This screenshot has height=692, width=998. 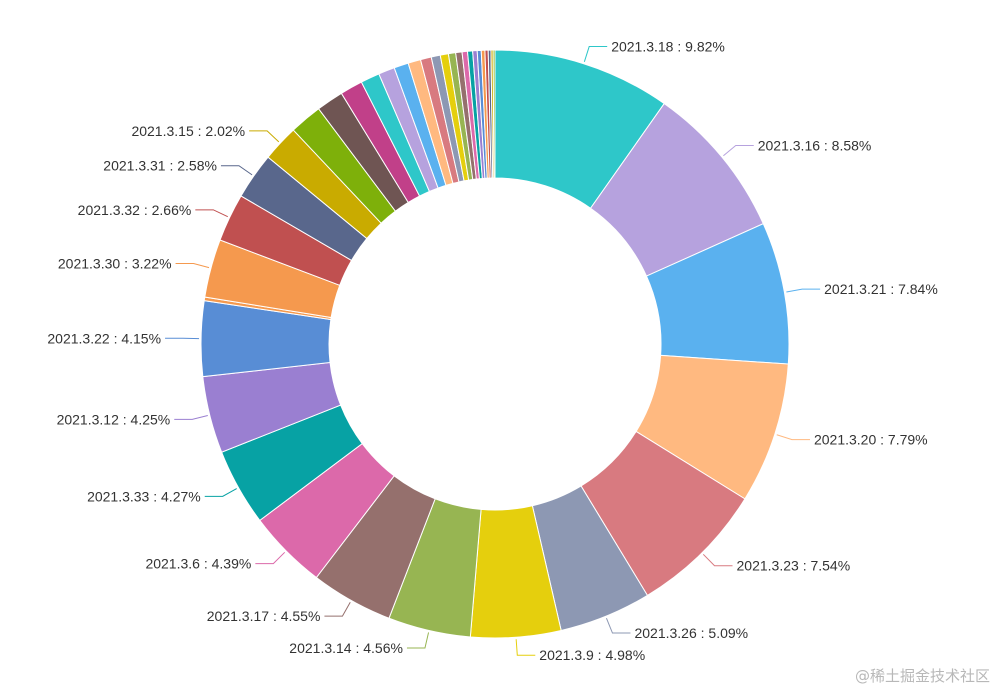 I want to click on label-2021-3-16: 2021.3.16 : 8.58%, so click(x=815, y=146).